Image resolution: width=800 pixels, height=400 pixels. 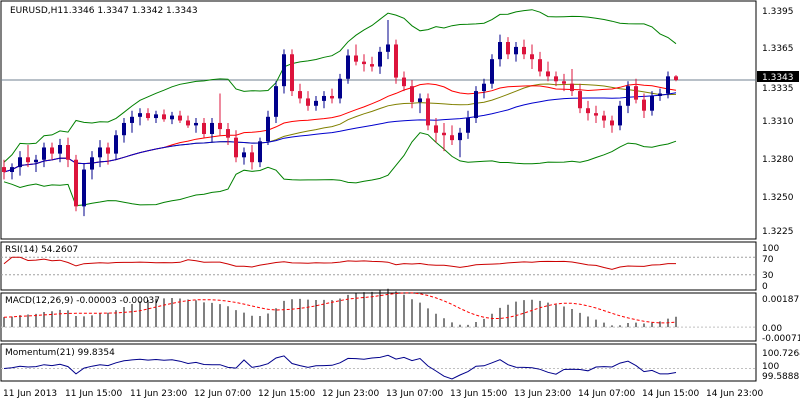 I want to click on main-ohlc: 1.3346 1.3347 1.3342 1.3343, so click(x=130, y=11).